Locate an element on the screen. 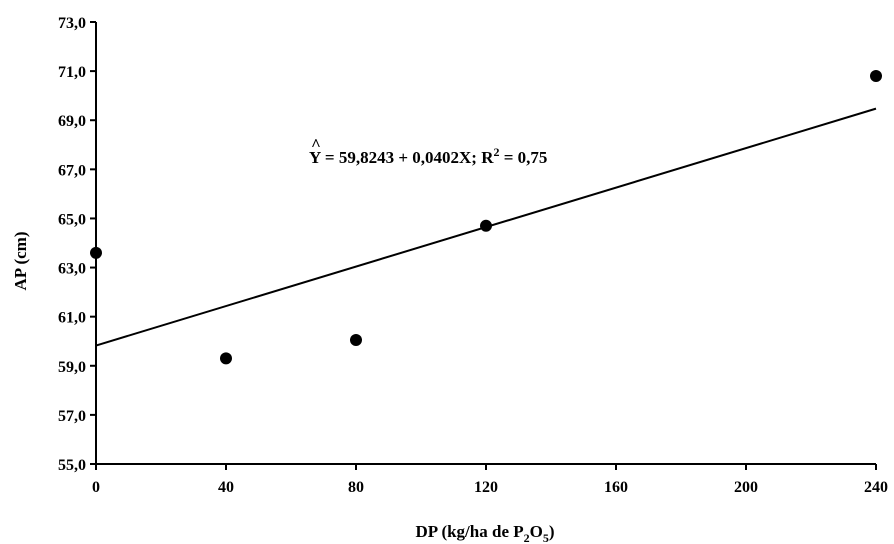 This screenshot has width=894, height=544. y-tick-label: 63,0 is located at coordinates (72, 269).